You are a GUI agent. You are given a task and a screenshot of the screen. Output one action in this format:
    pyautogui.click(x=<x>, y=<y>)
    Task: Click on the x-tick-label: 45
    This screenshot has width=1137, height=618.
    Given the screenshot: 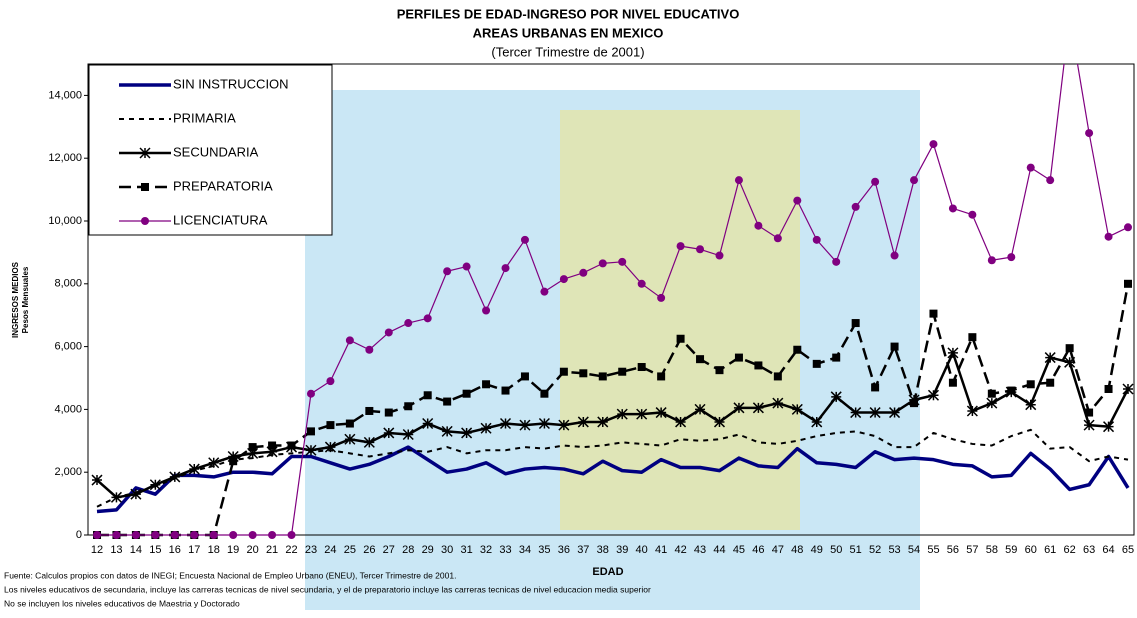 What is the action you would take?
    pyautogui.click(x=739, y=550)
    